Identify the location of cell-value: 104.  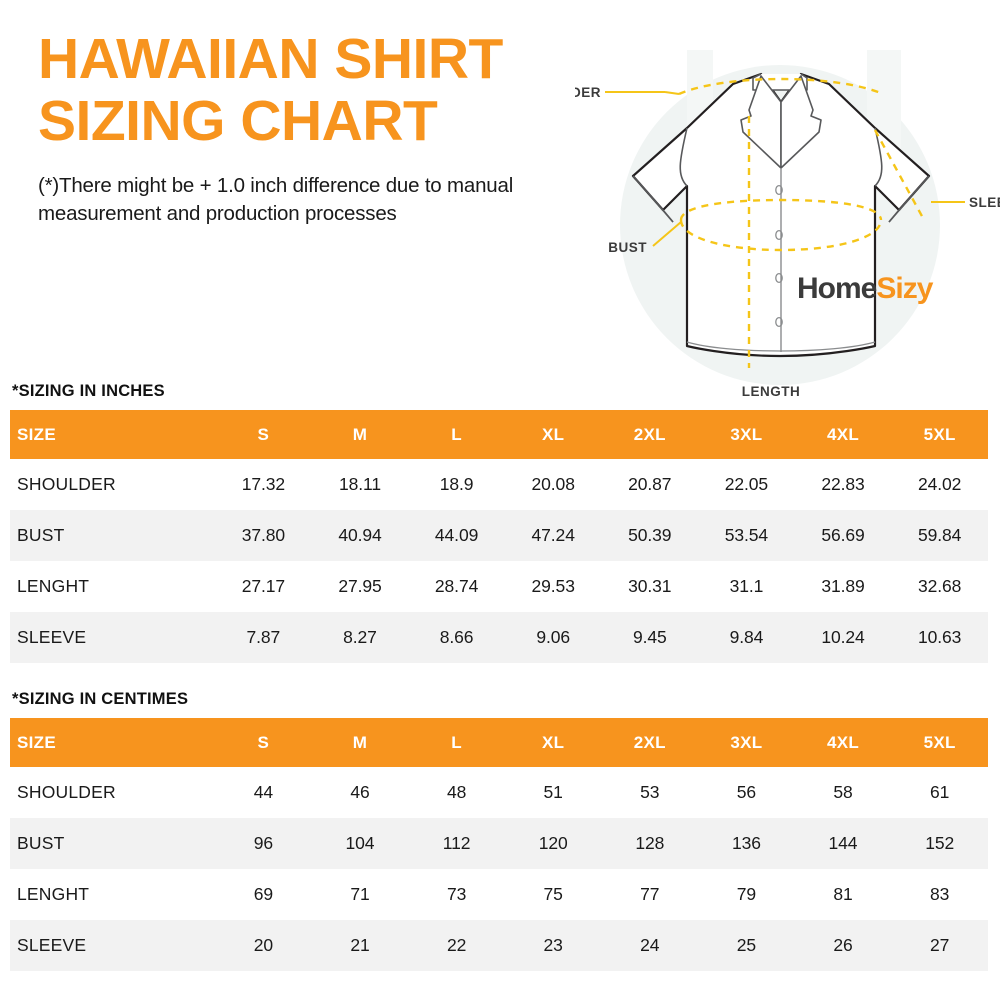
(360, 843).